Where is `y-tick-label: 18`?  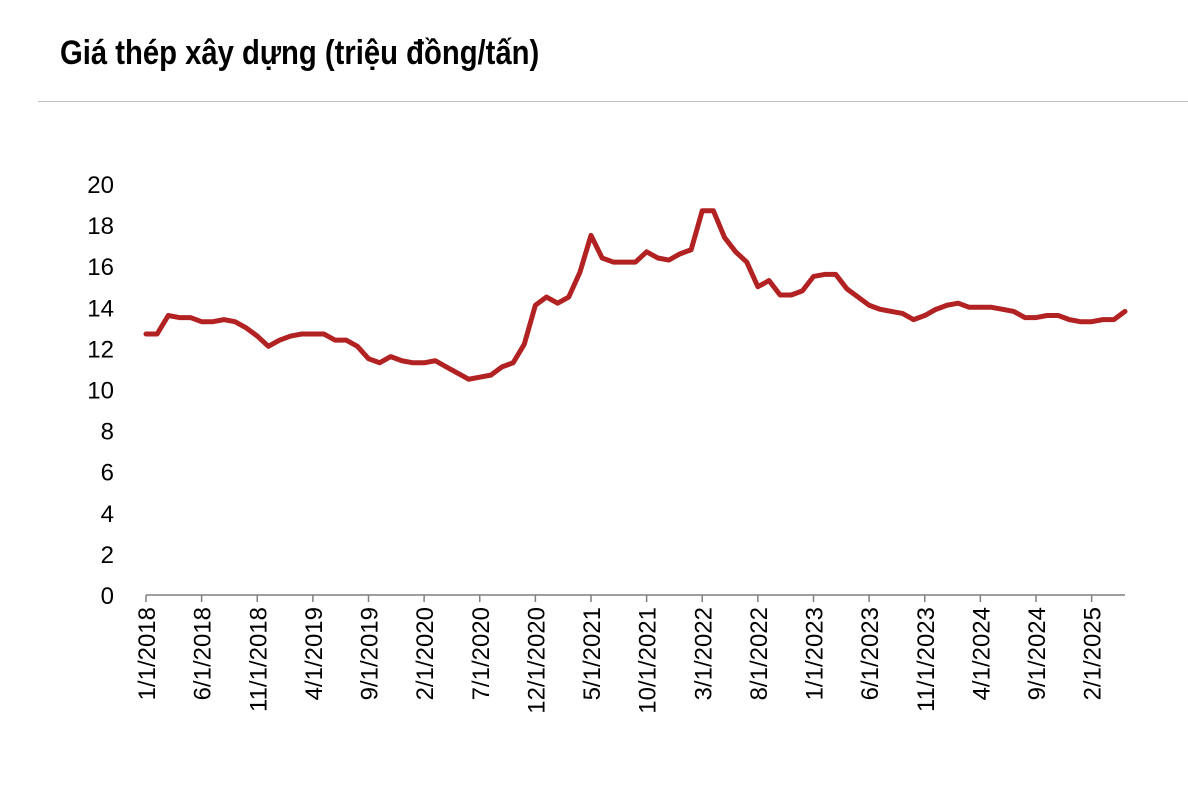
y-tick-label: 18 is located at coordinates (100, 226).